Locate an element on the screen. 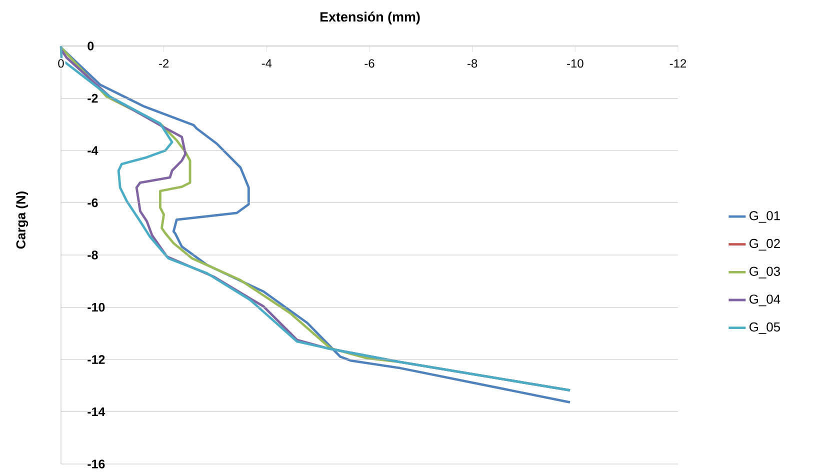  y-tick-label: -12 is located at coordinates (96, 359).